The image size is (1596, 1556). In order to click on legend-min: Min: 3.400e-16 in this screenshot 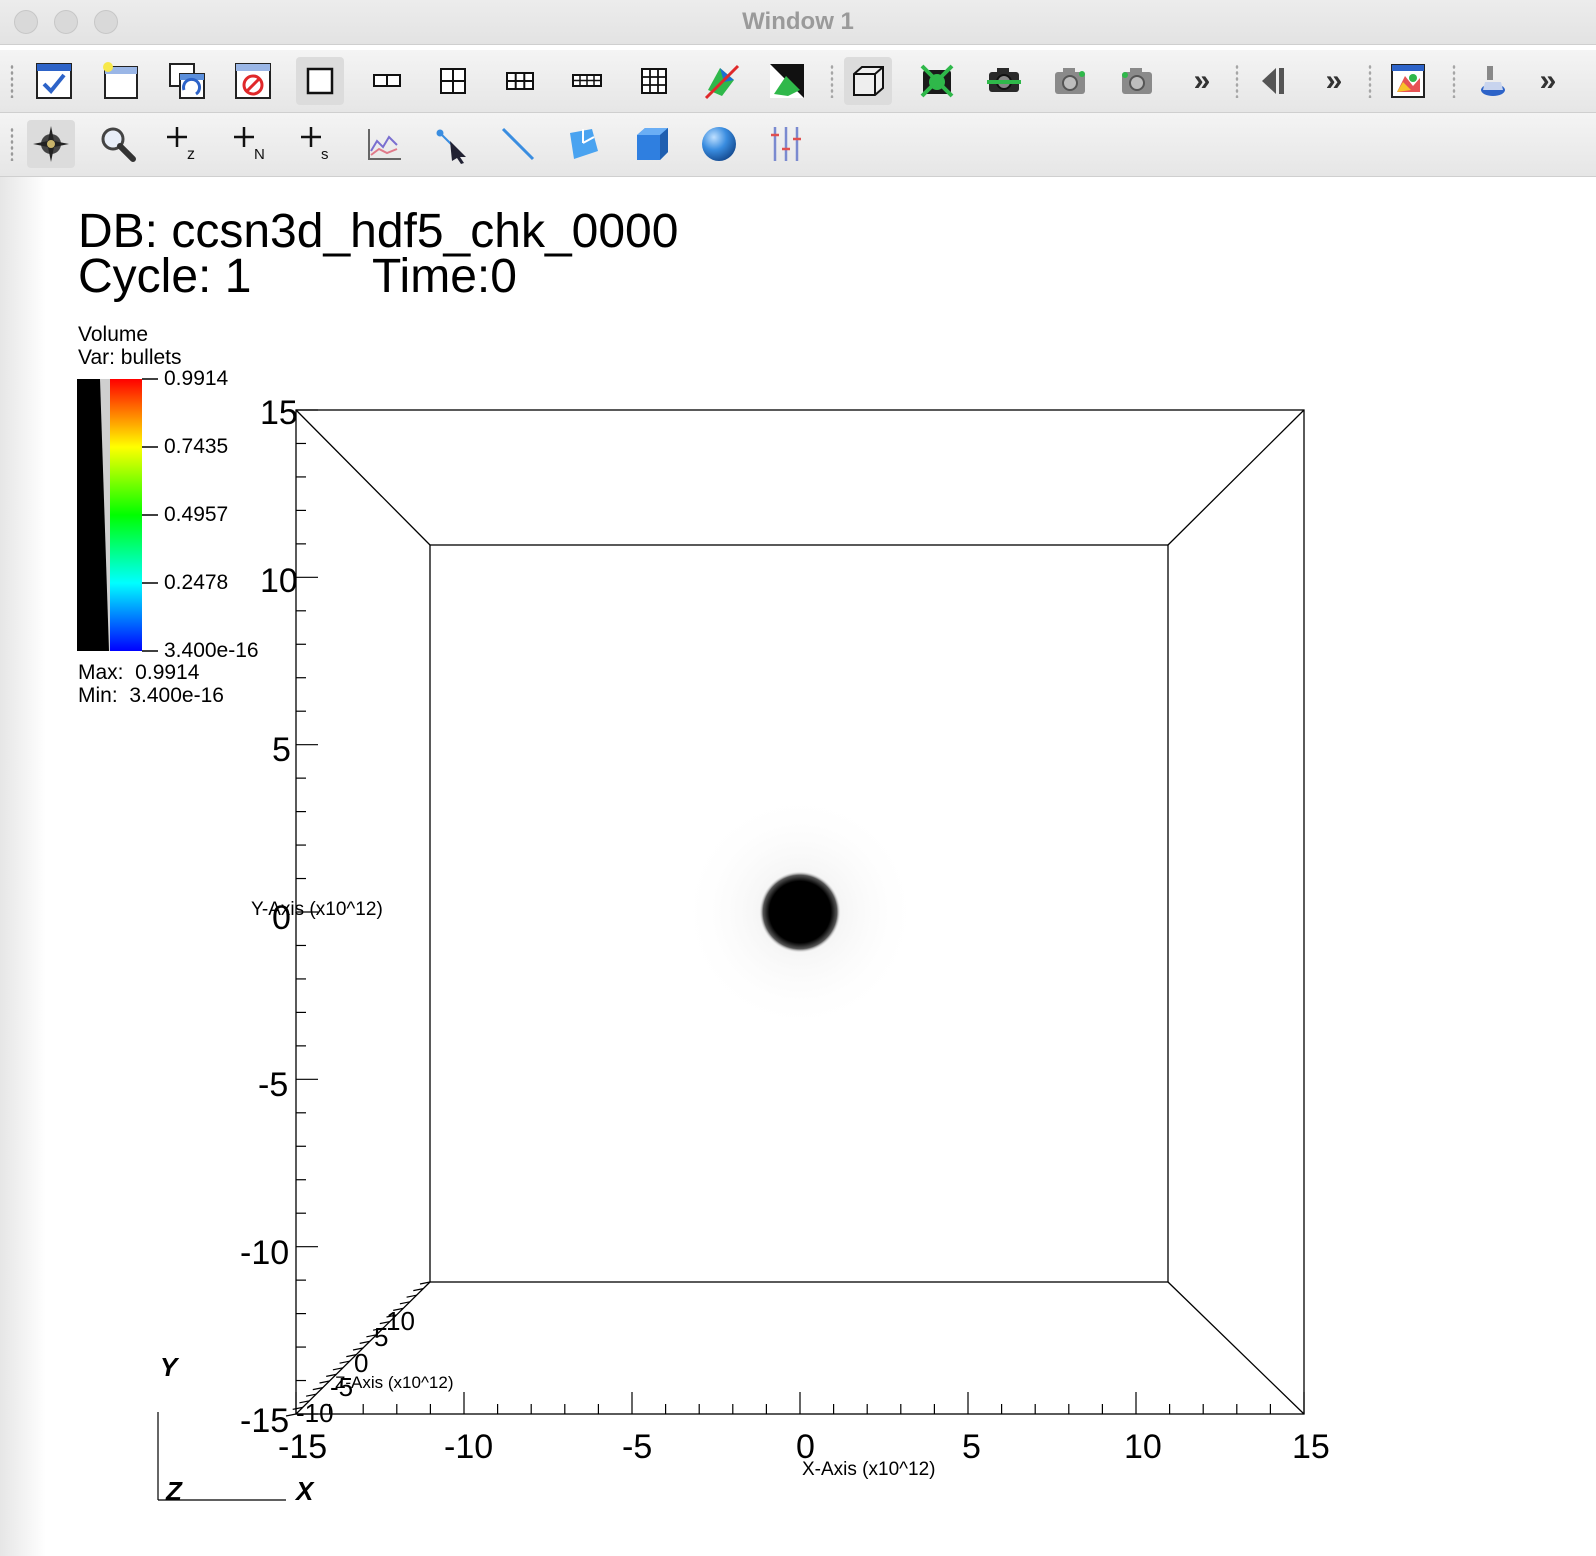, I will do `click(151, 695)`.